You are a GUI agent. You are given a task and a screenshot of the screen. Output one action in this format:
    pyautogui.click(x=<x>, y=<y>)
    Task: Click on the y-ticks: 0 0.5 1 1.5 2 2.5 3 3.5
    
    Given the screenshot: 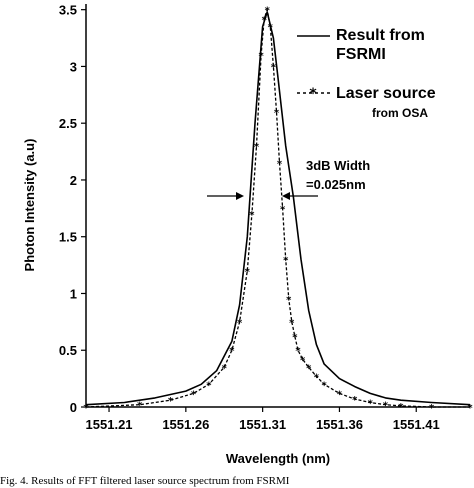 What is the action you would take?
    pyautogui.click(x=72, y=209)
    